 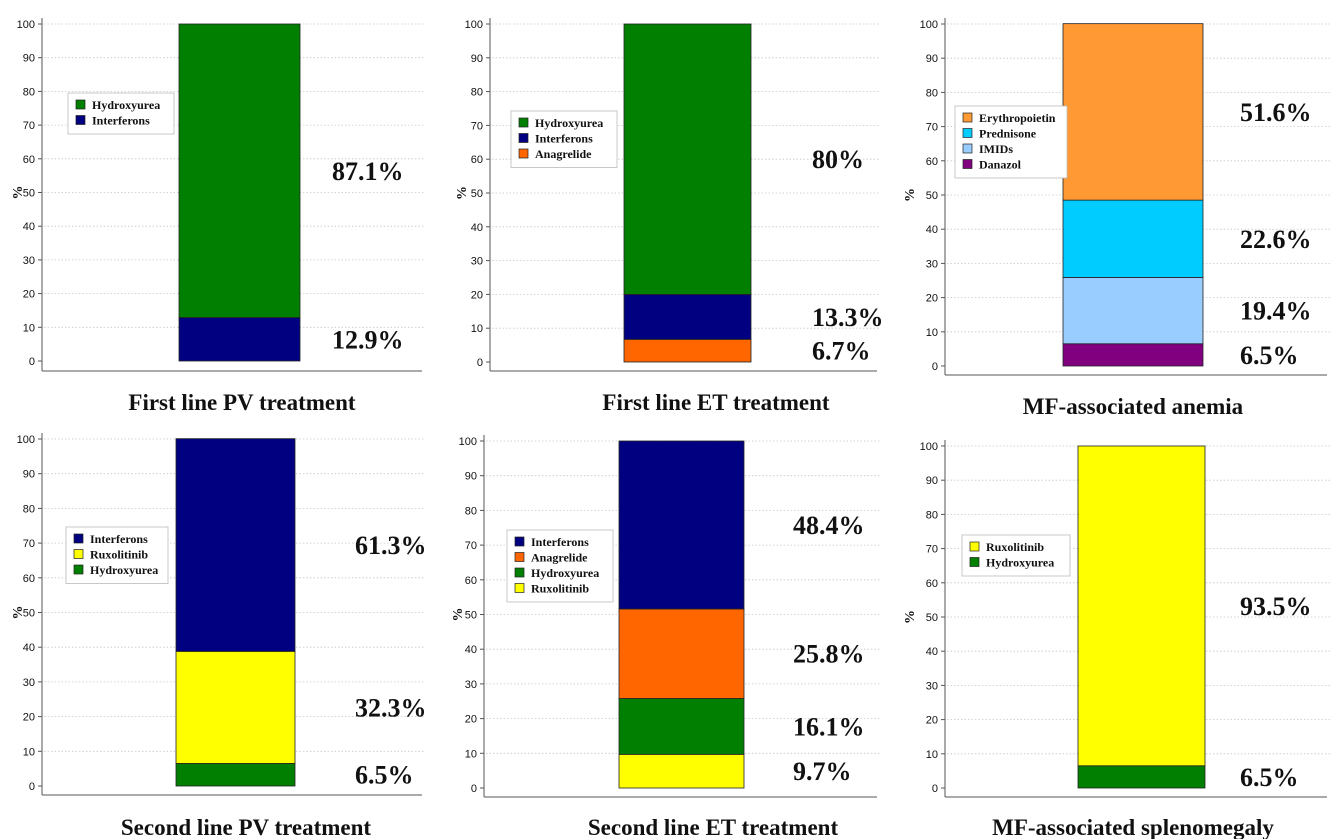 I want to click on data-label: 87.1%, so click(x=368, y=171).